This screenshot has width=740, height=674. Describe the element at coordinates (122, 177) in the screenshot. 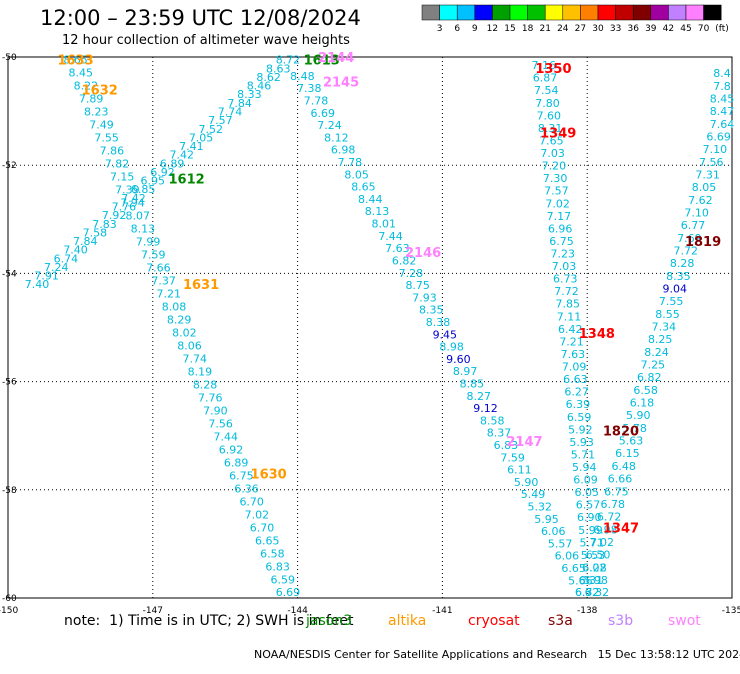

I see `wave-height-value: 7.15` at that location.